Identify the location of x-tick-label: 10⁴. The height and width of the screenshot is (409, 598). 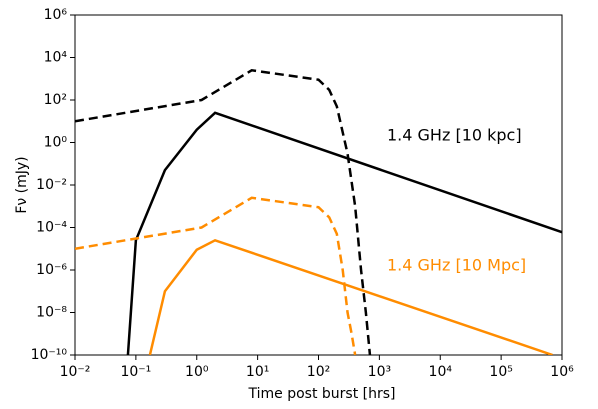
(441, 372).